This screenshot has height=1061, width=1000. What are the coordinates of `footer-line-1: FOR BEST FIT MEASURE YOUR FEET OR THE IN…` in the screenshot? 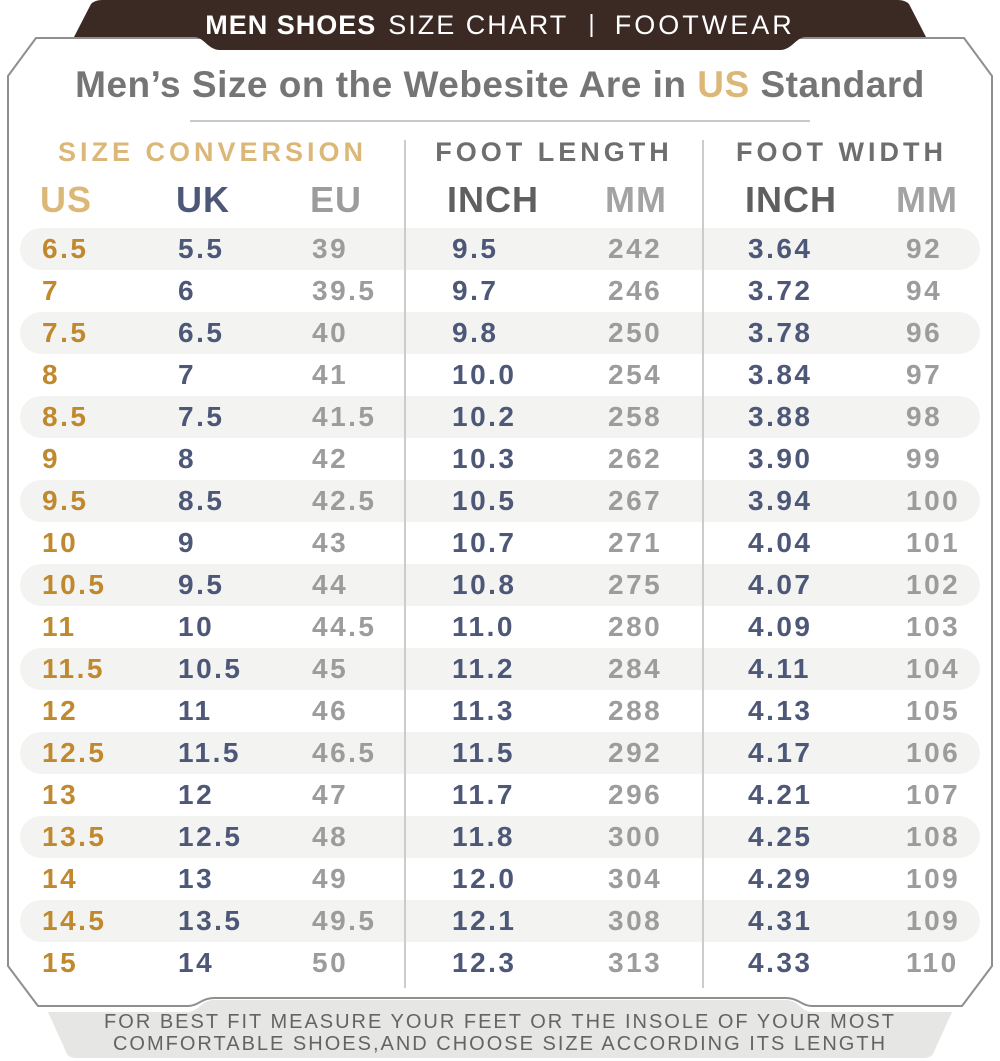 It's located at (500, 1022).